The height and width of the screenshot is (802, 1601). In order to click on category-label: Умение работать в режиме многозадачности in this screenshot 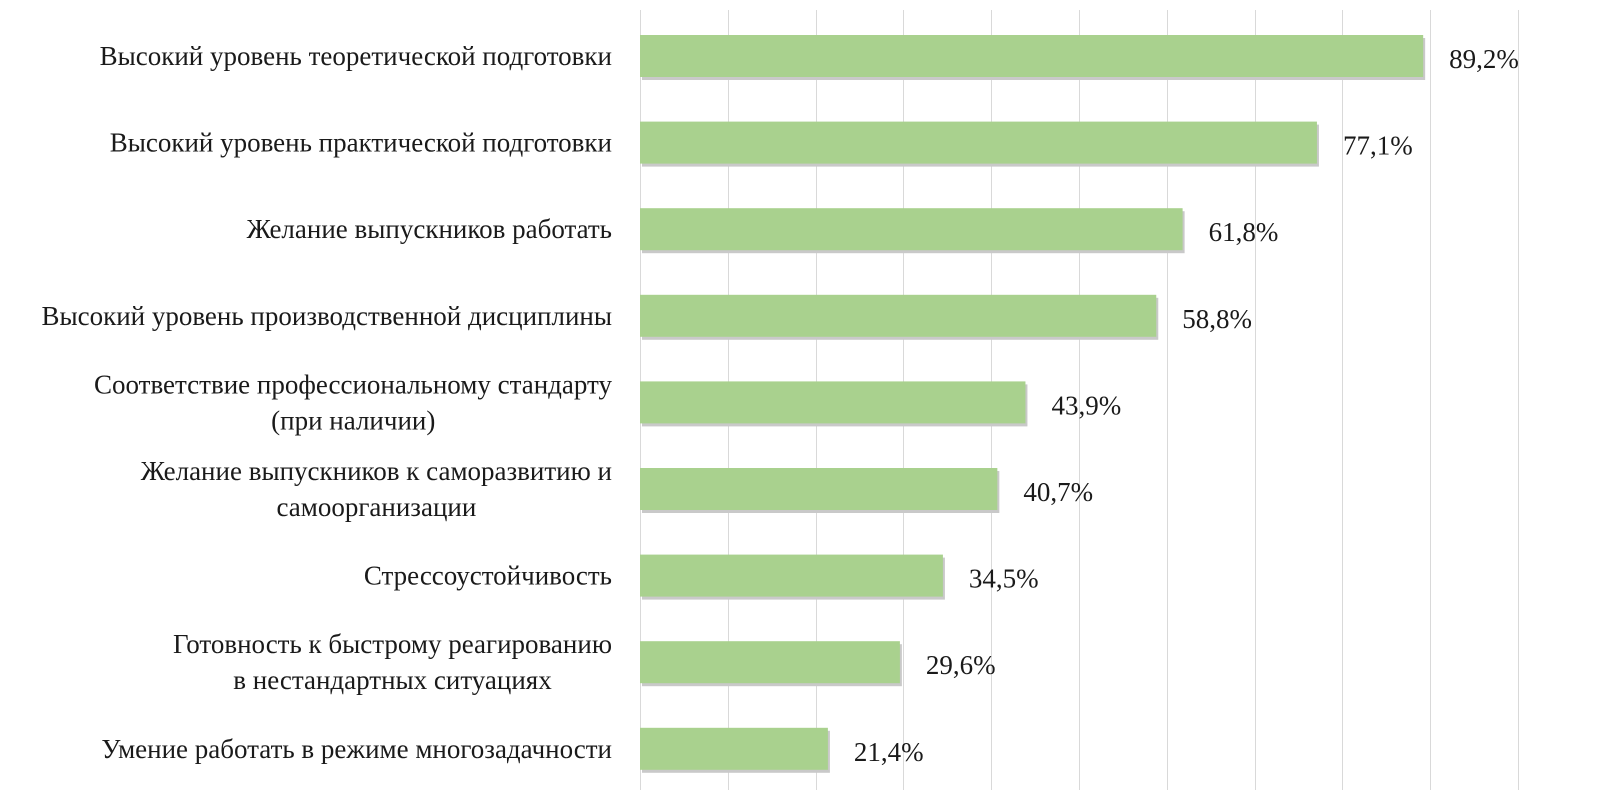, I will do `click(356, 749)`.